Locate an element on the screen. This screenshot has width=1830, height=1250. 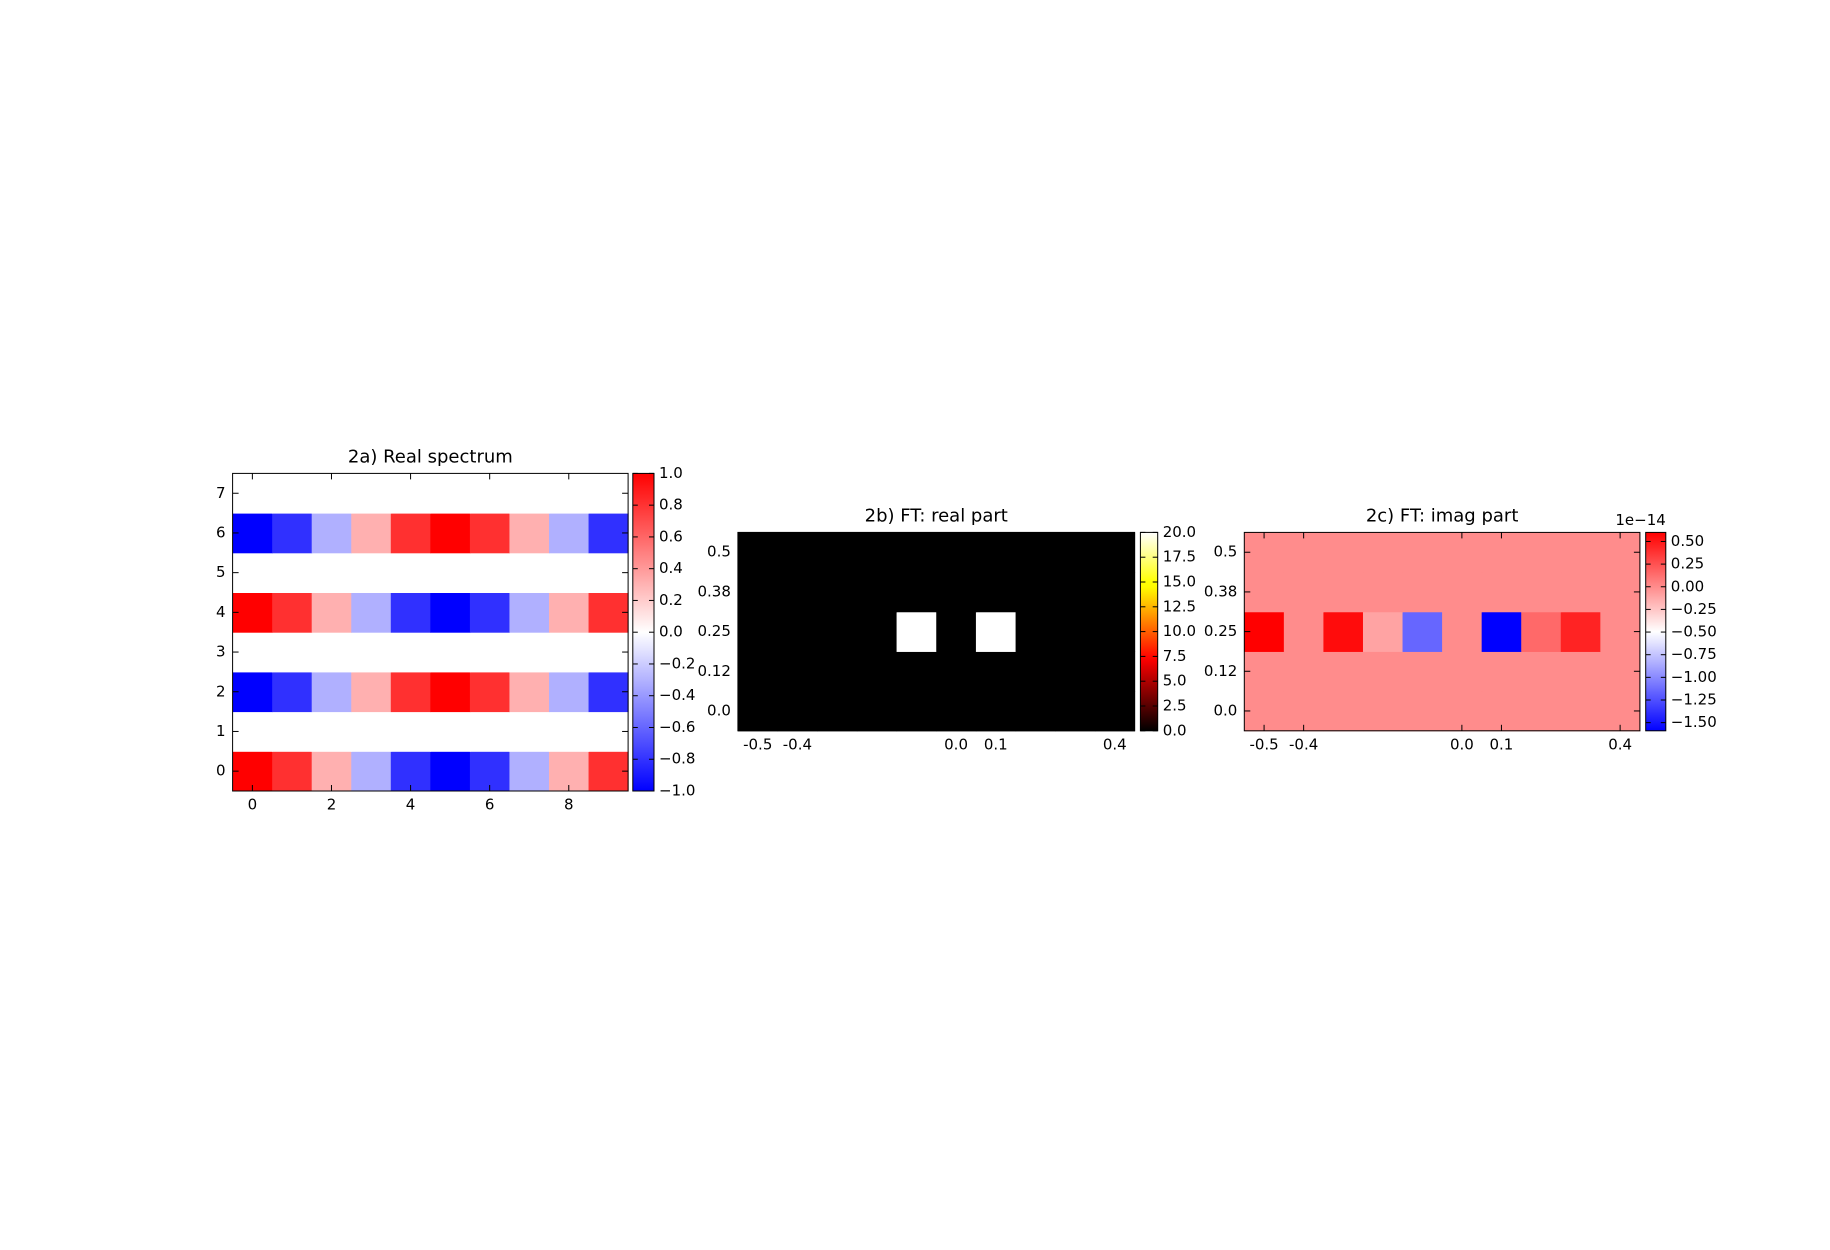
x-tick-label: 6 is located at coordinates (490, 805).